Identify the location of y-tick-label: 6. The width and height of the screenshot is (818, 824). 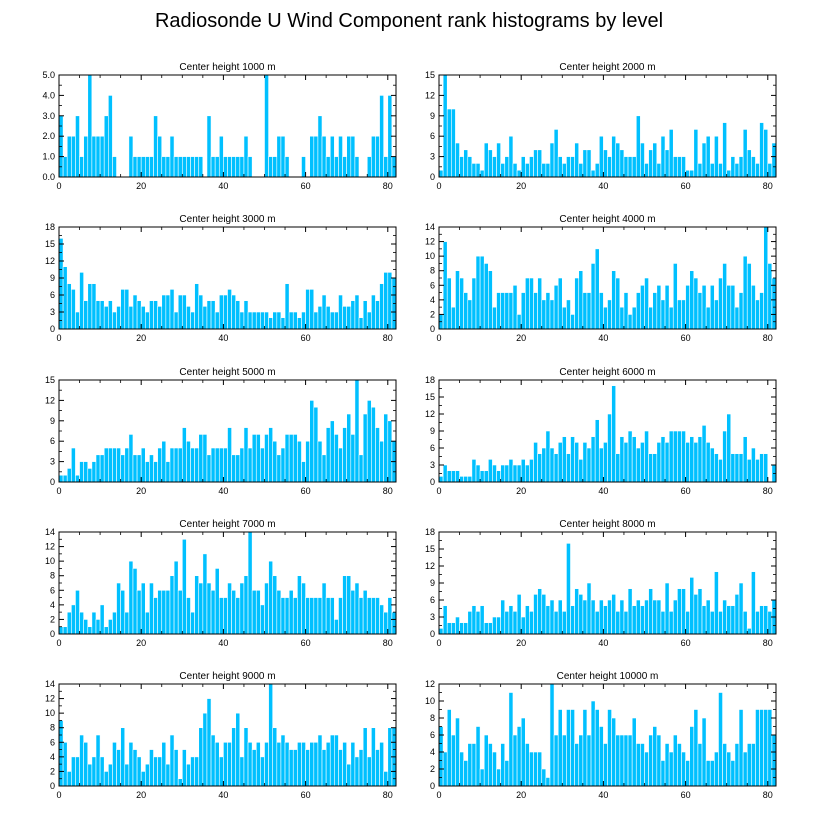
(432, 136).